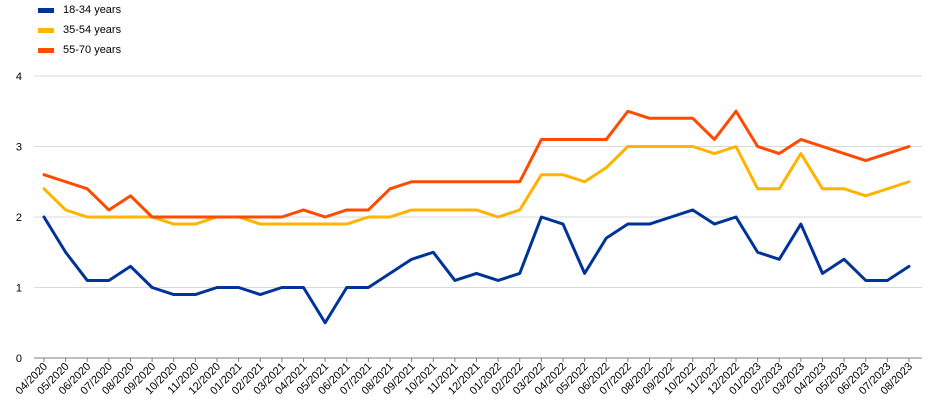 The width and height of the screenshot is (945, 414). I want to click on legend-label-18-34: 18-34 years, so click(92, 10).